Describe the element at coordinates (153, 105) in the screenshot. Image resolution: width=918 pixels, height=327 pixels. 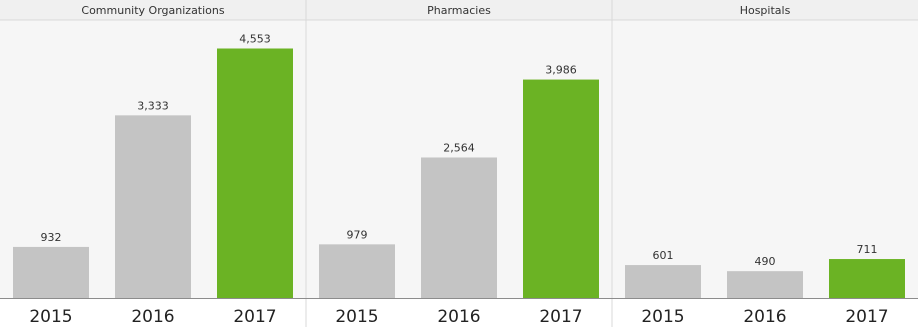
I see `data-label: 3,333` at that location.